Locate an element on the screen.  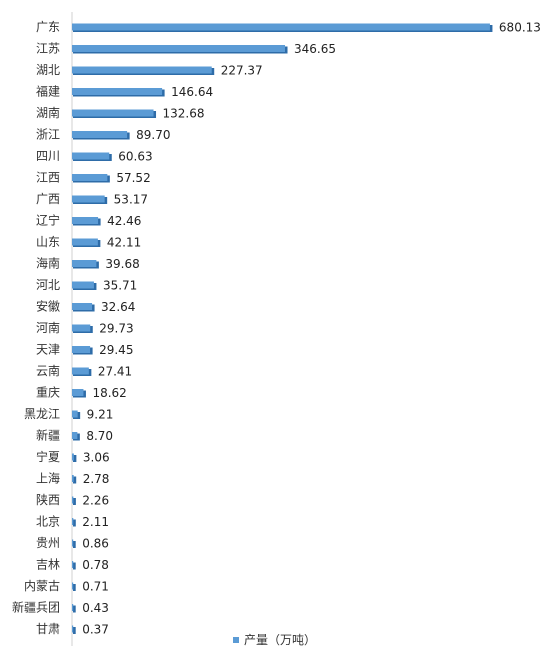
category-label: 重庆 is located at coordinates (48, 393).